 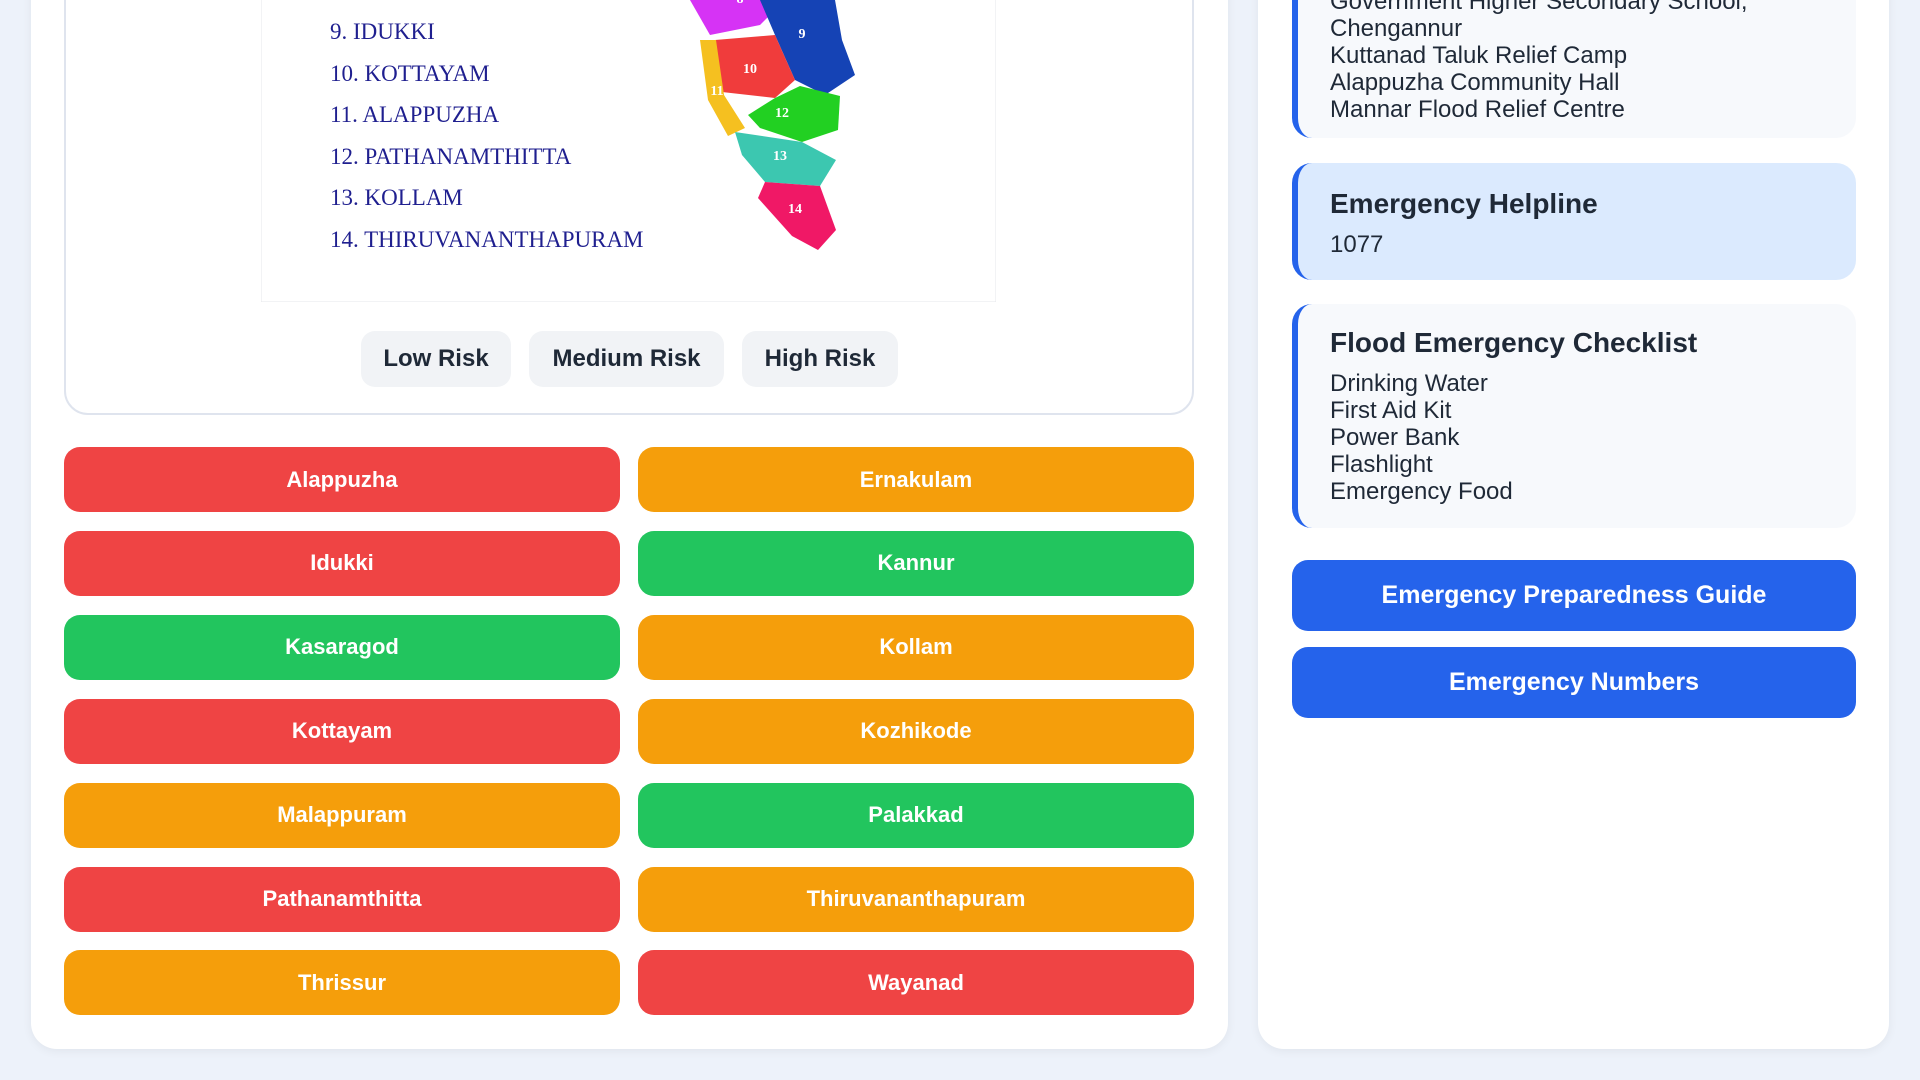 What do you see at coordinates (916, 563) in the screenshot?
I see `district-button: Kannur` at bounding box center [916, 563].